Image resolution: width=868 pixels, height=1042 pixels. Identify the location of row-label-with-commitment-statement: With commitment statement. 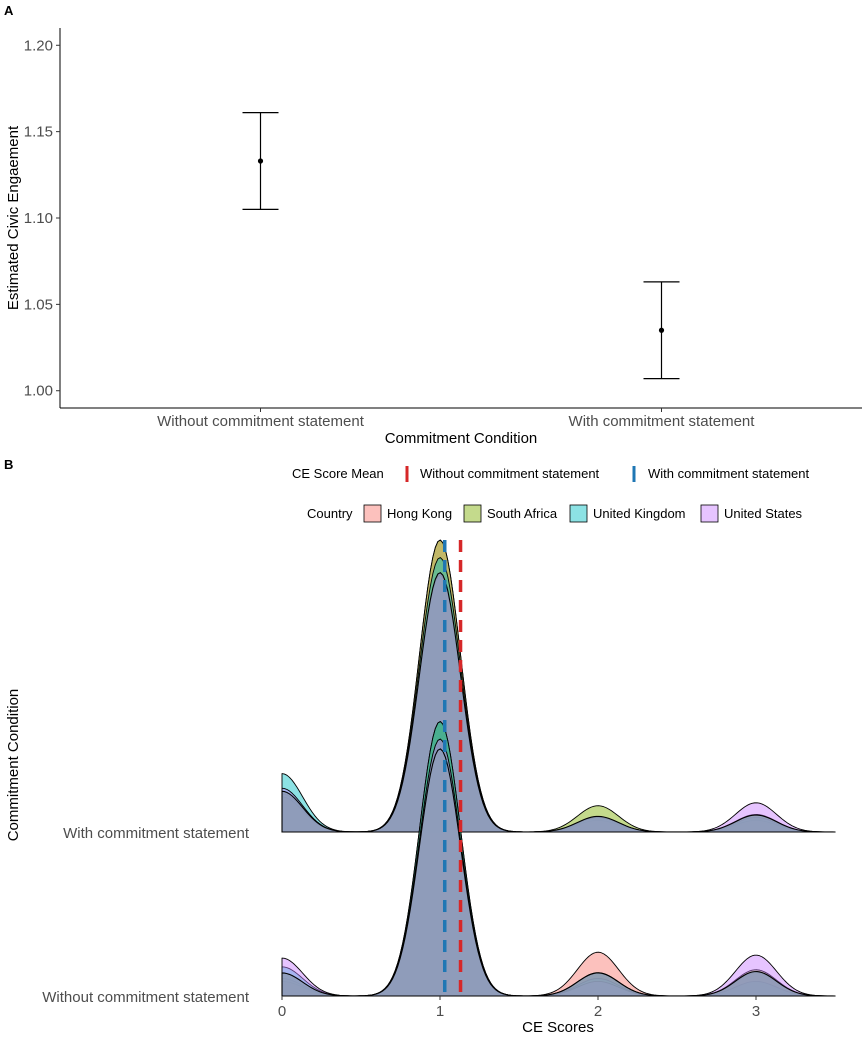
(156, 833).